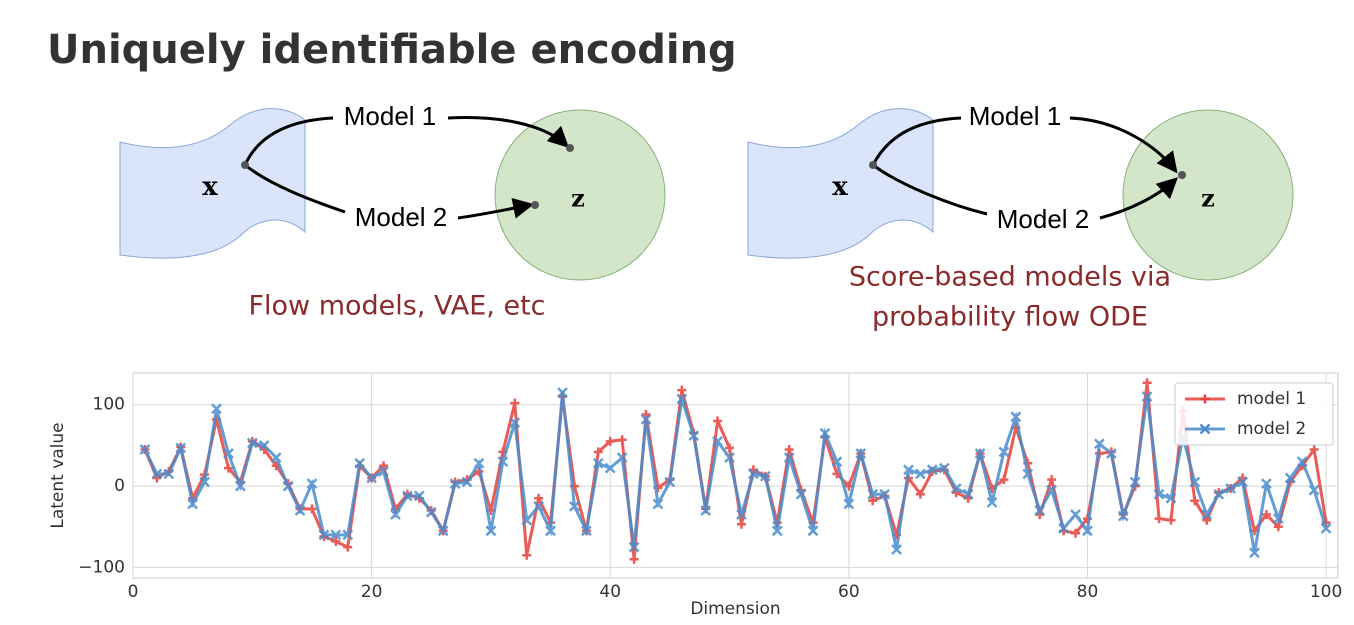 The width and height of the screenshot is (1354, 625). What do you see at coordinates (1010, 317) in the screenshot?
I see `caption: probability flow ODE` at bounding box center [1010, 317].